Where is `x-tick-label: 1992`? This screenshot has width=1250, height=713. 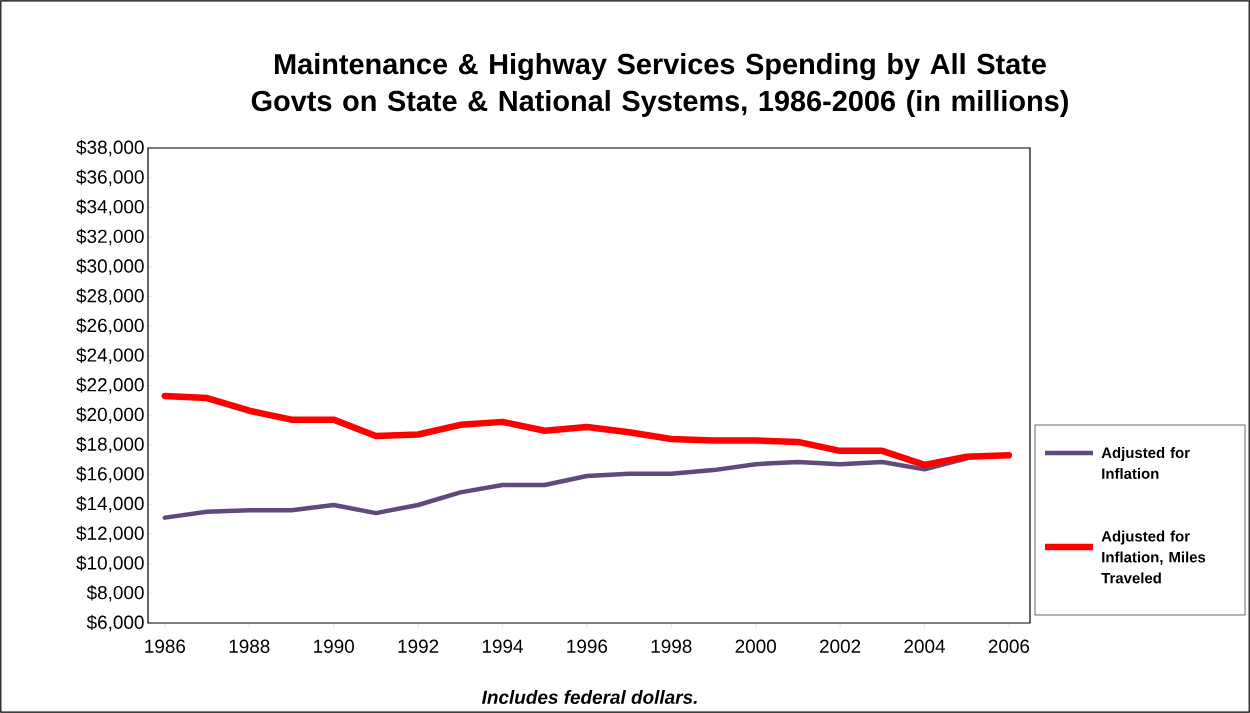 x-tick-label: 1992 is located at coordinates (418, 646).